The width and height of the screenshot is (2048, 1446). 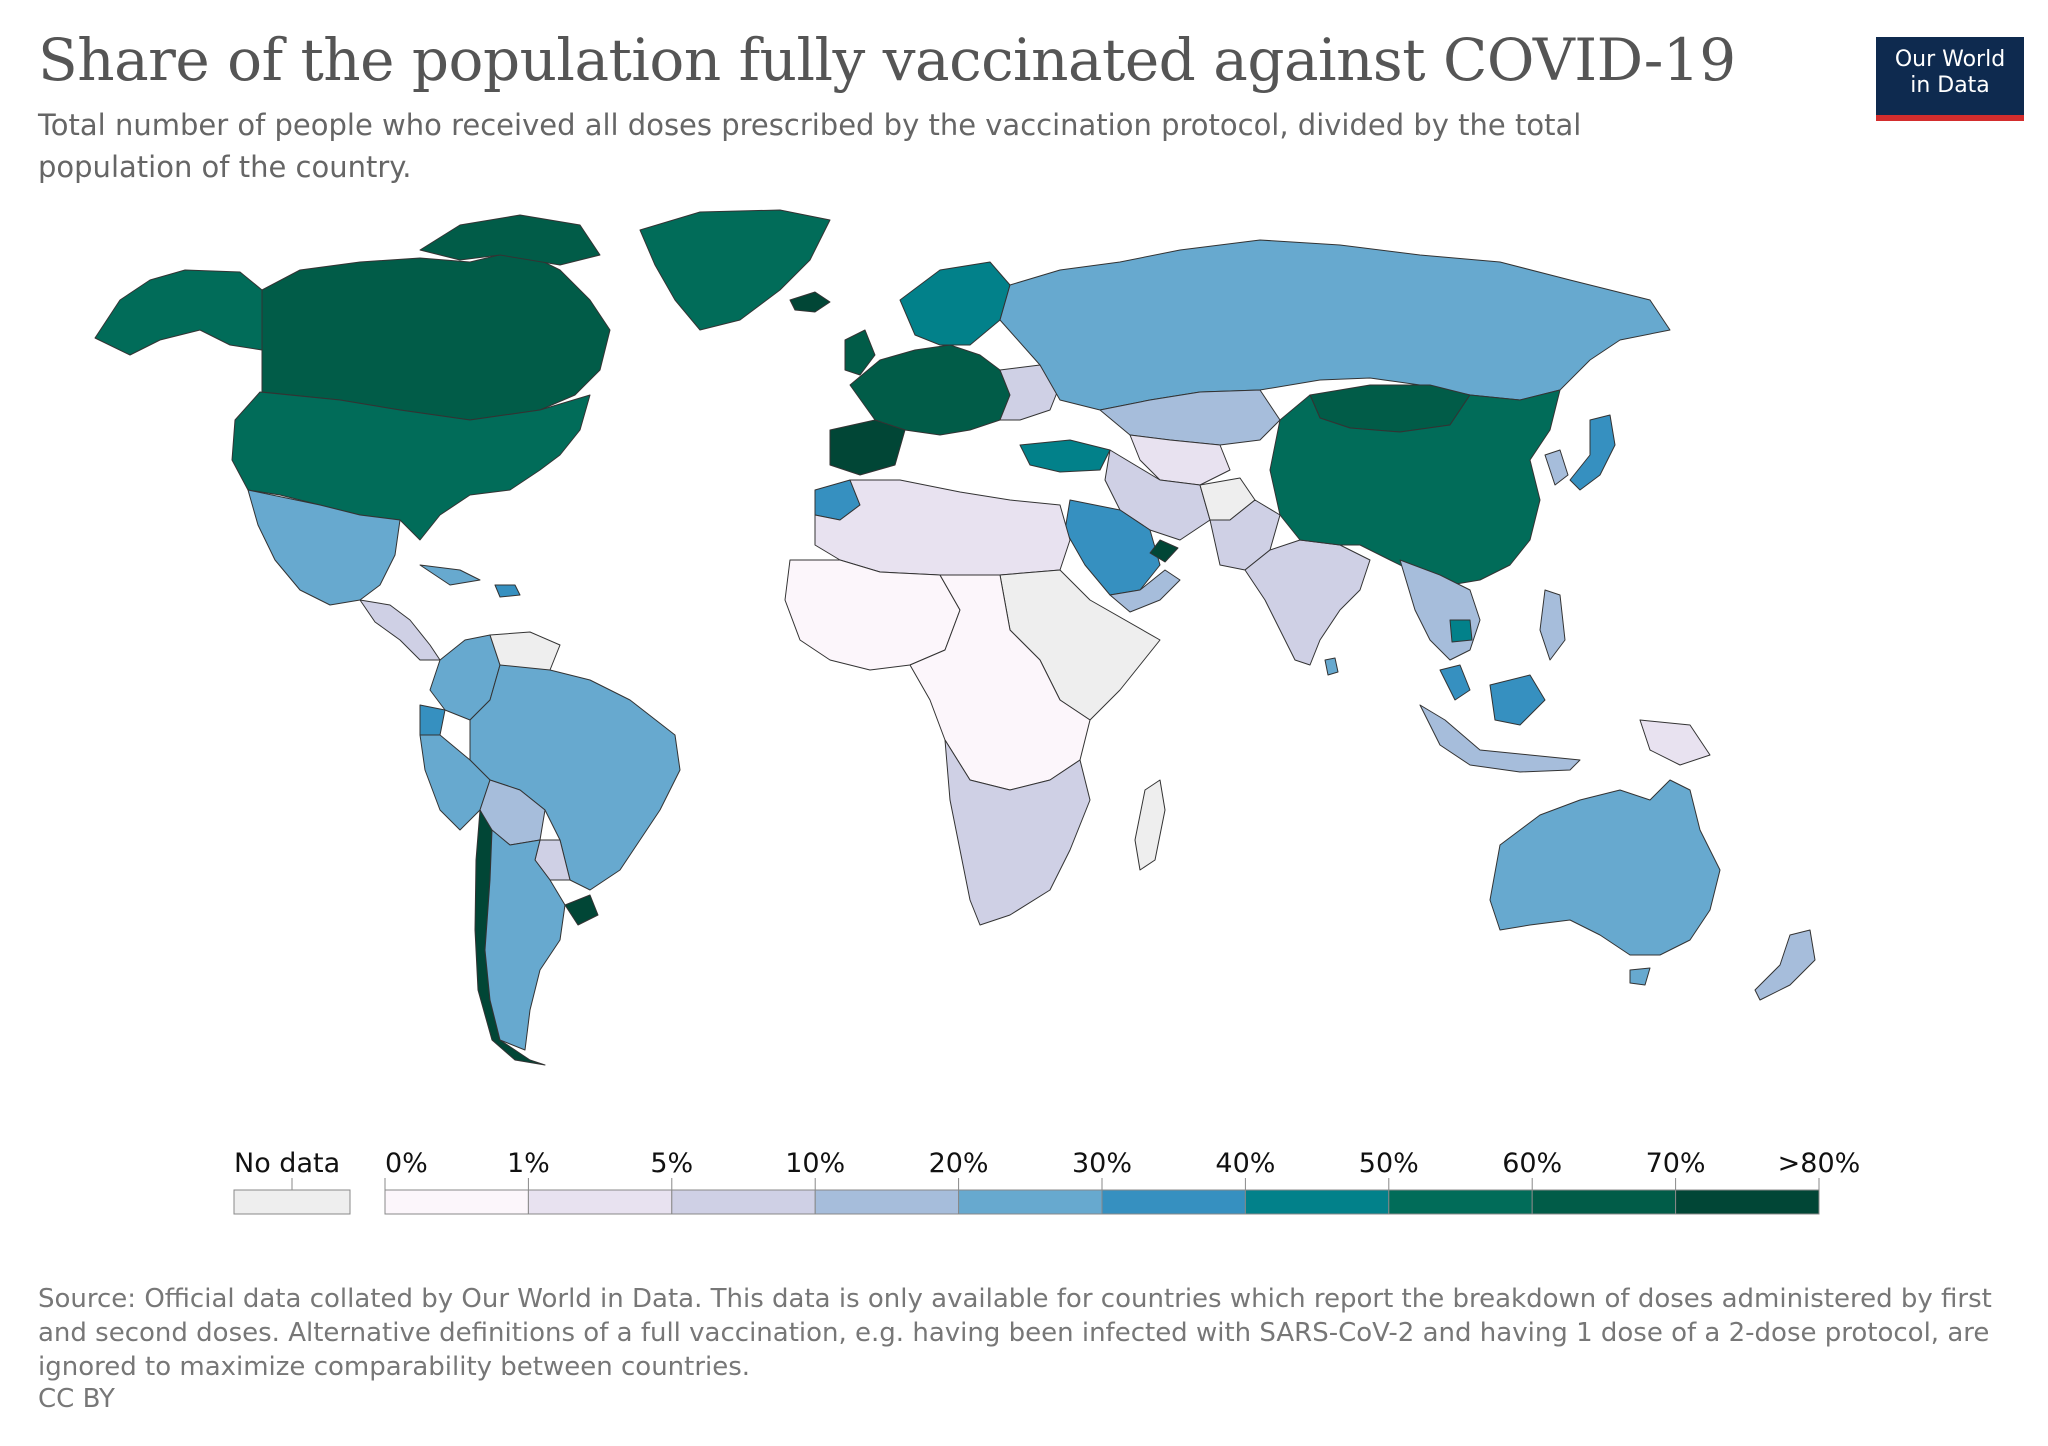 What do you see at coordinates (324, 547) in the screenshot?
I see `region-mexico` at bounding box center [324, 547].